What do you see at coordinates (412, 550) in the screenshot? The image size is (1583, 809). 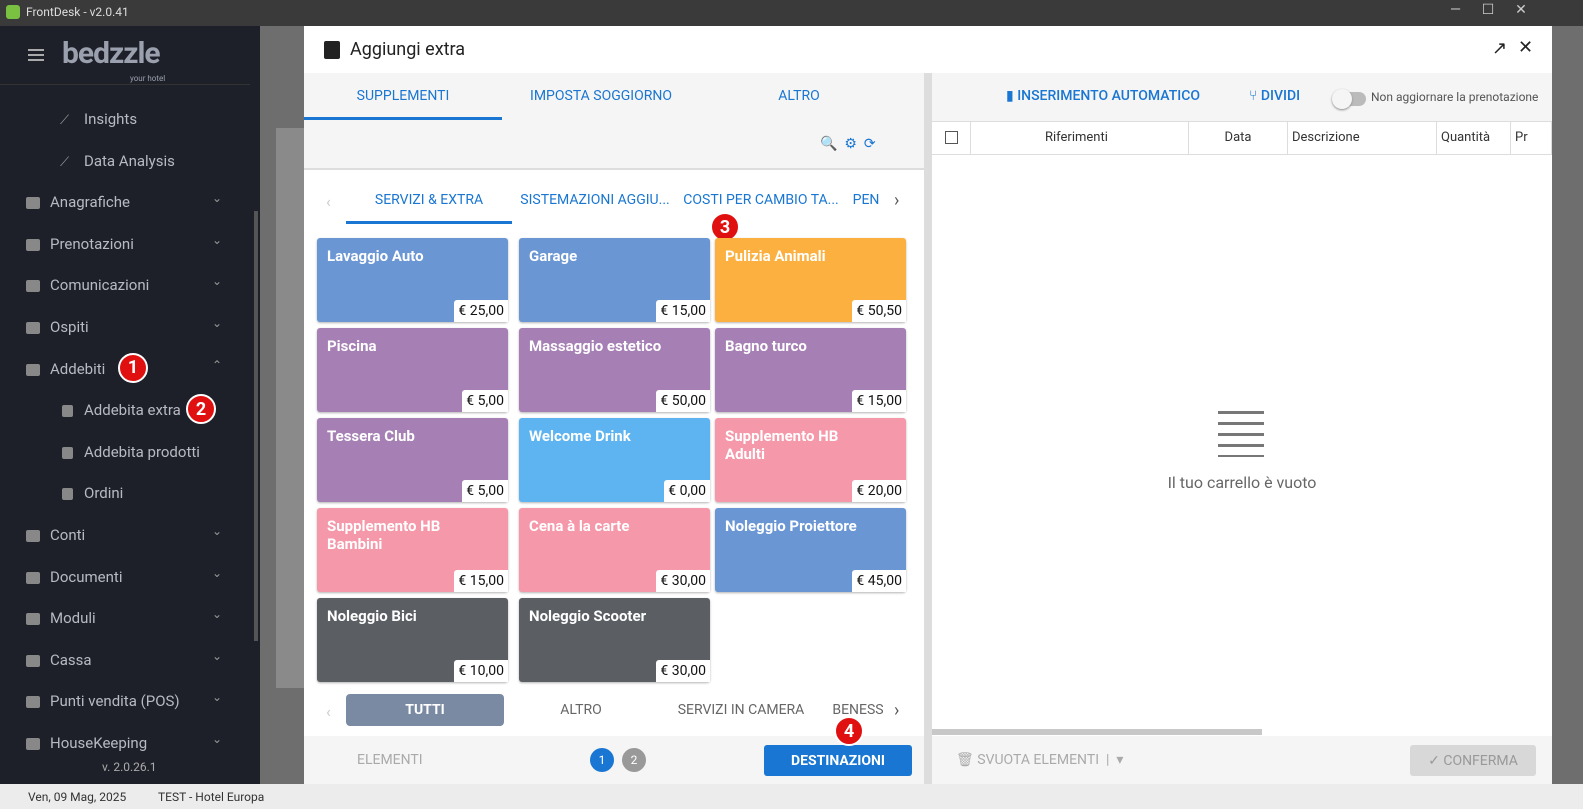 I see `product-tile: Supplemento HB Bambini € 15,00` at bounding box center [412, 550].